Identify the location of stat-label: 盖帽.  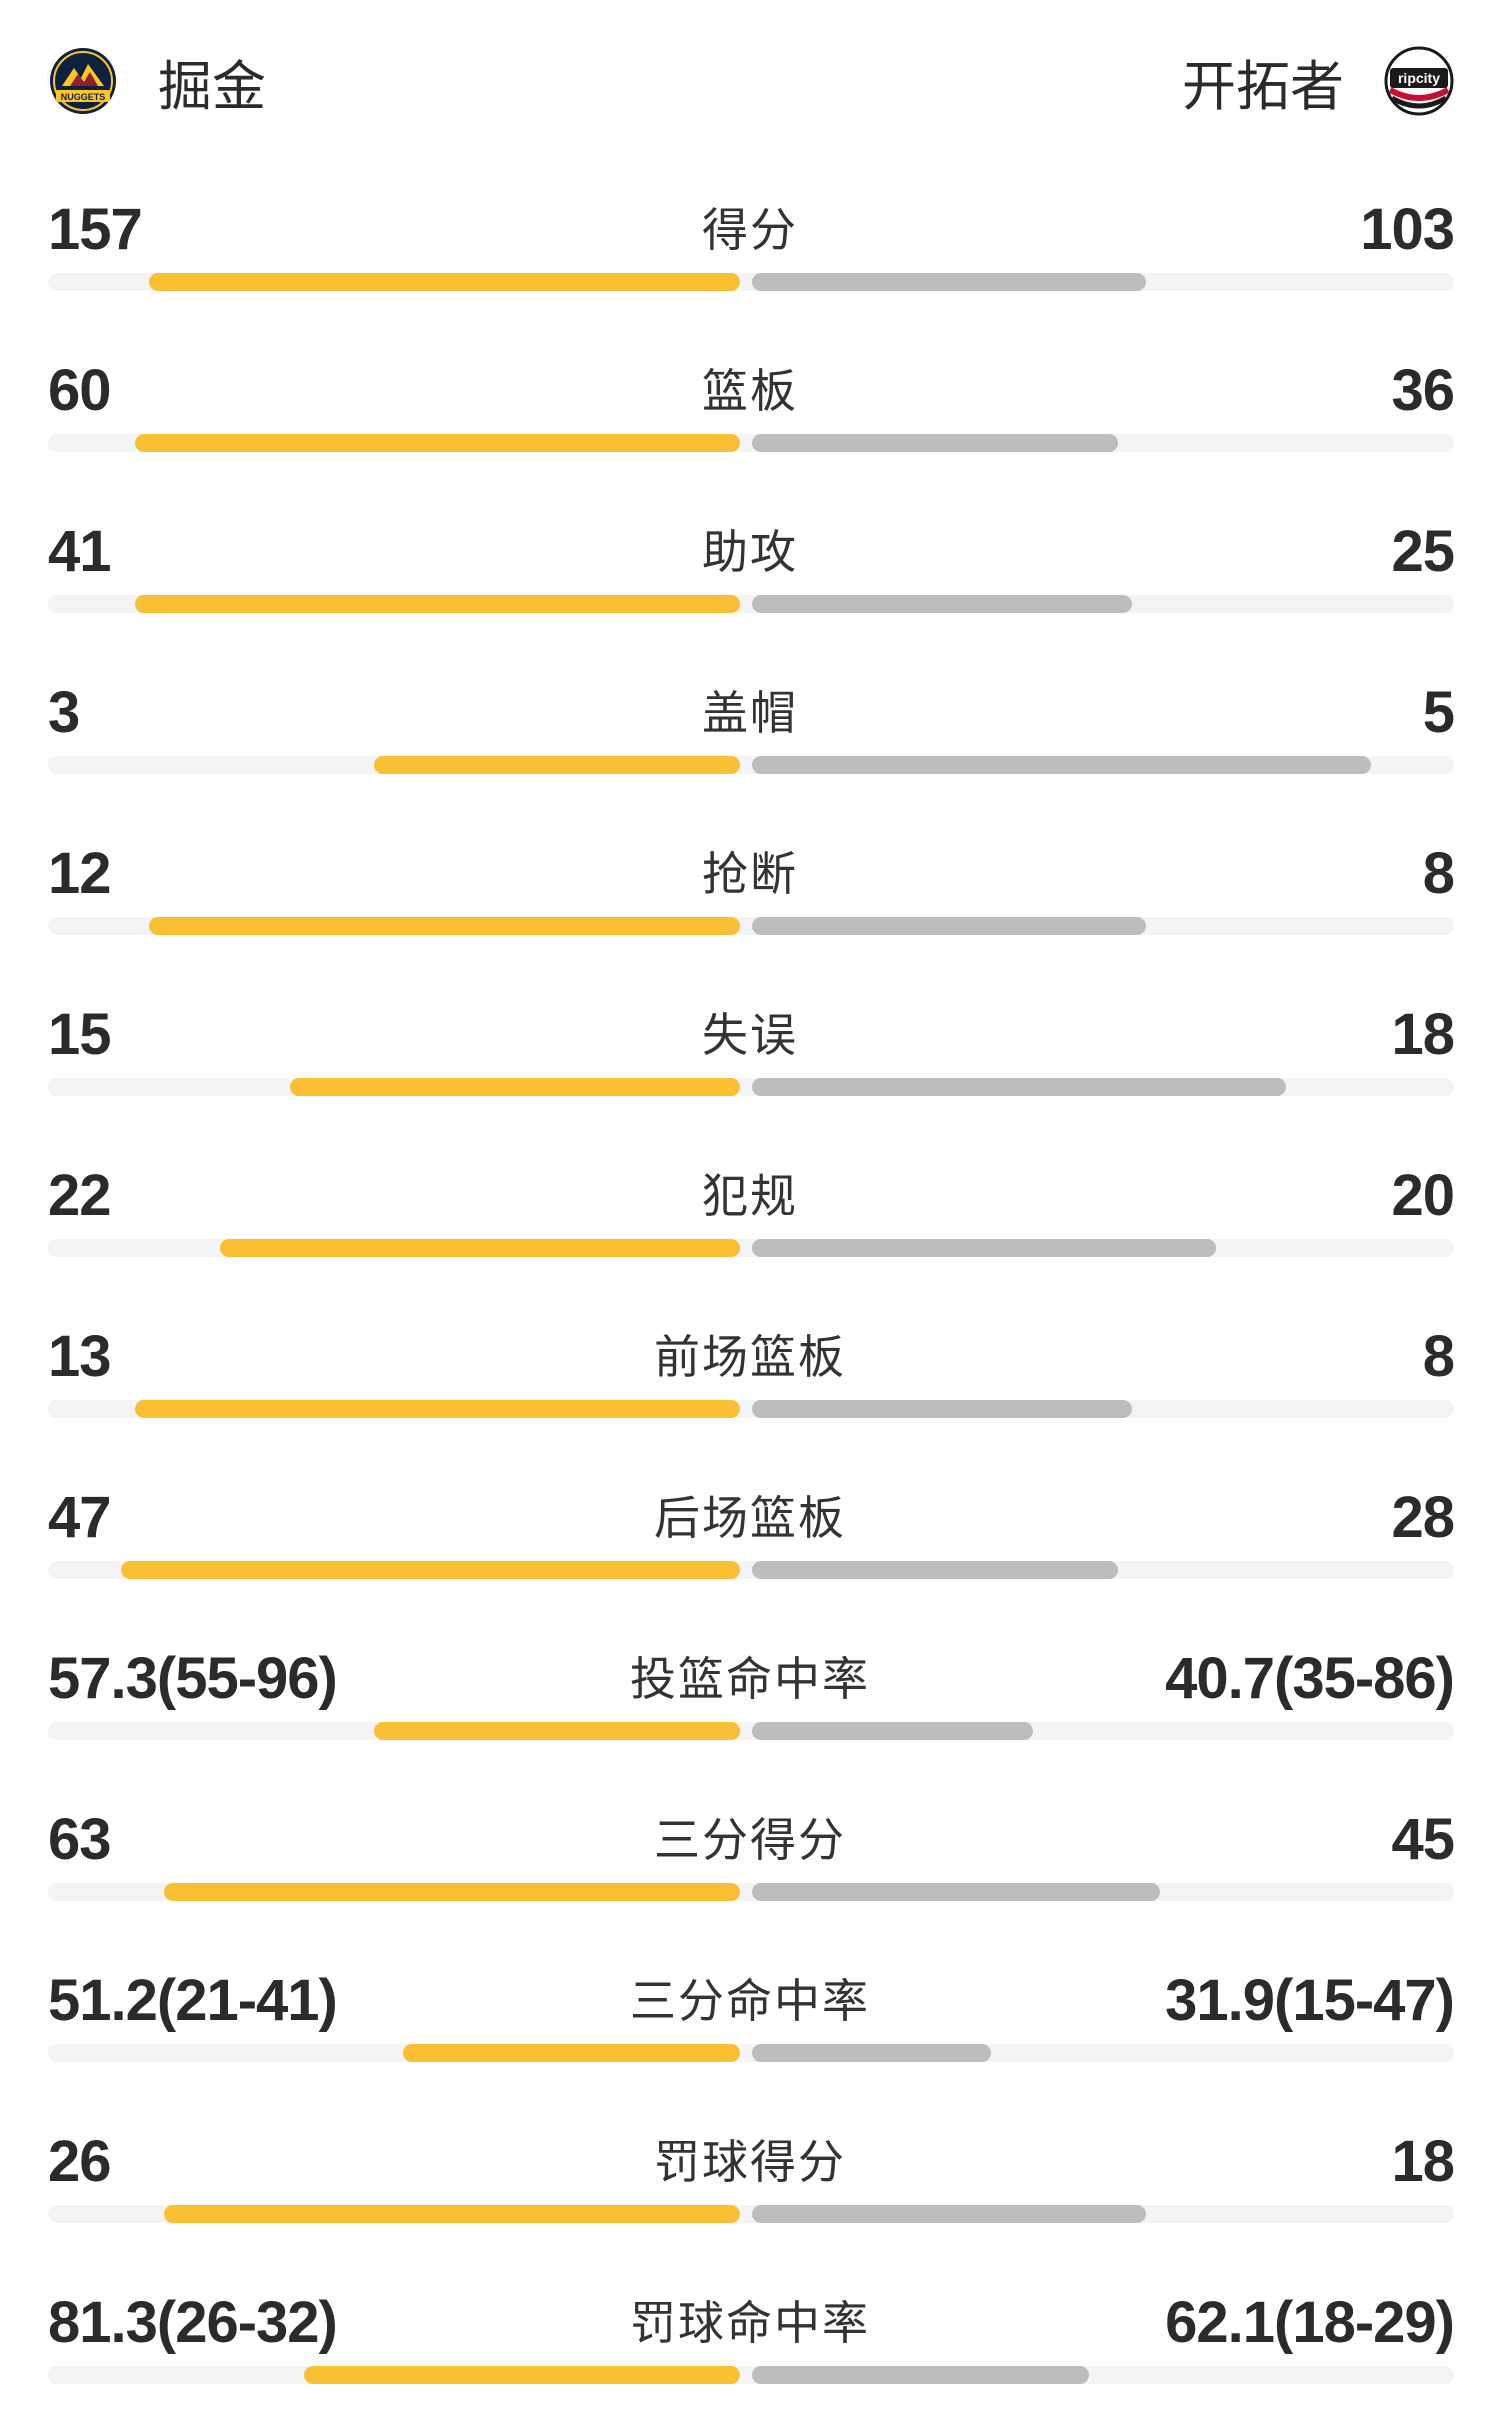
(750, 713).